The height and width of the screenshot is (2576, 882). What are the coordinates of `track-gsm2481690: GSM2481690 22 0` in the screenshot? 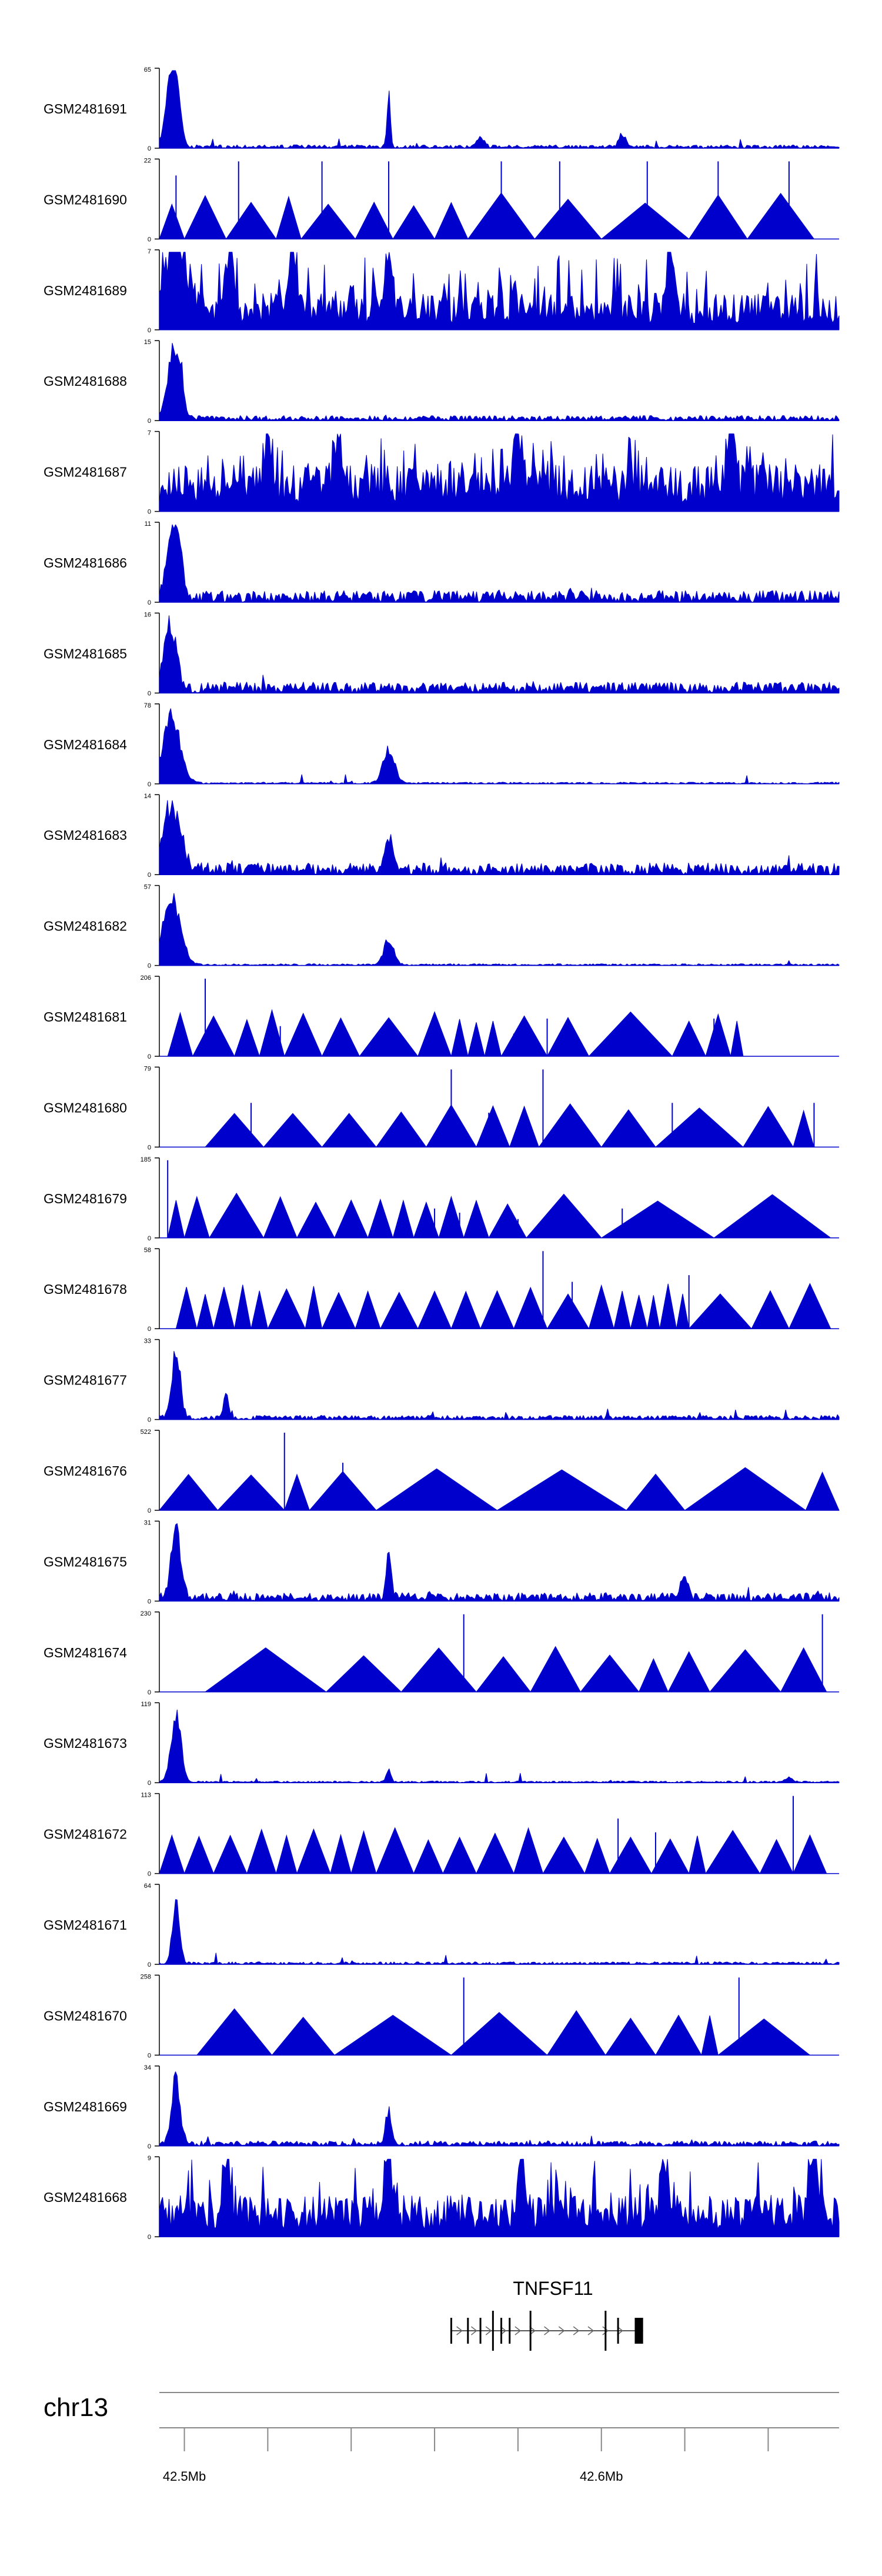 It's located at (441, 200).